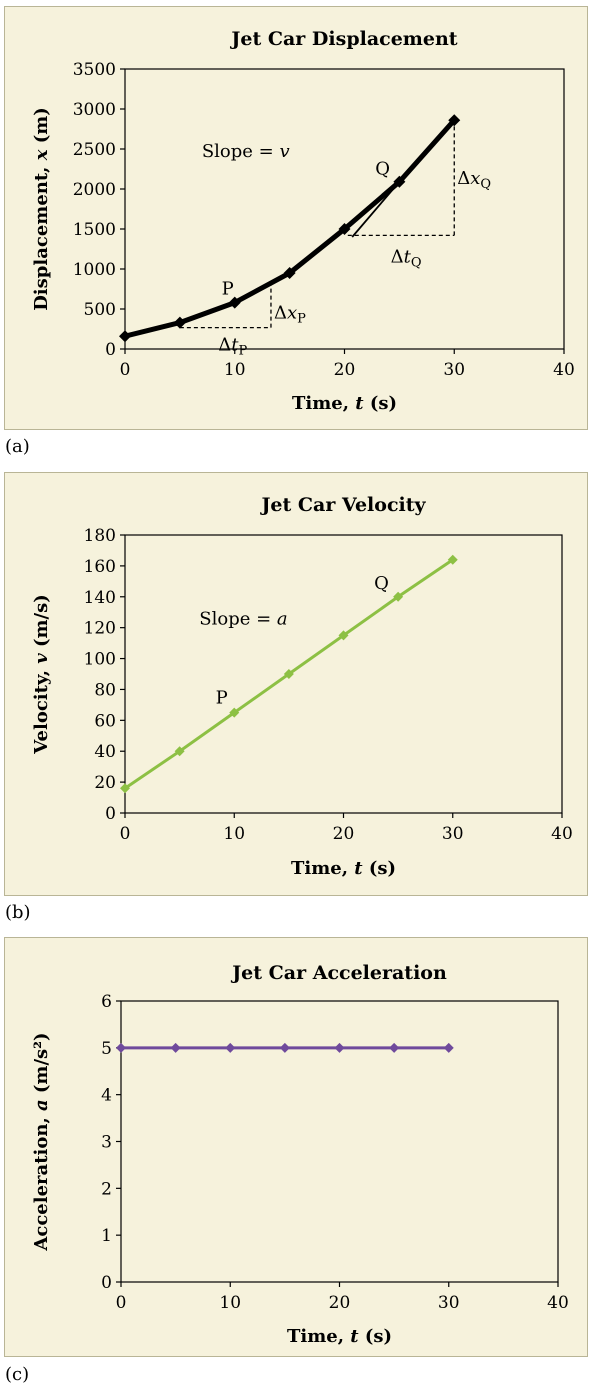 The image size is (594, 1397). Describe the element at coordinates (243, 619) in the screenshot. I see `slope-annotation: Slope = a` at that location.